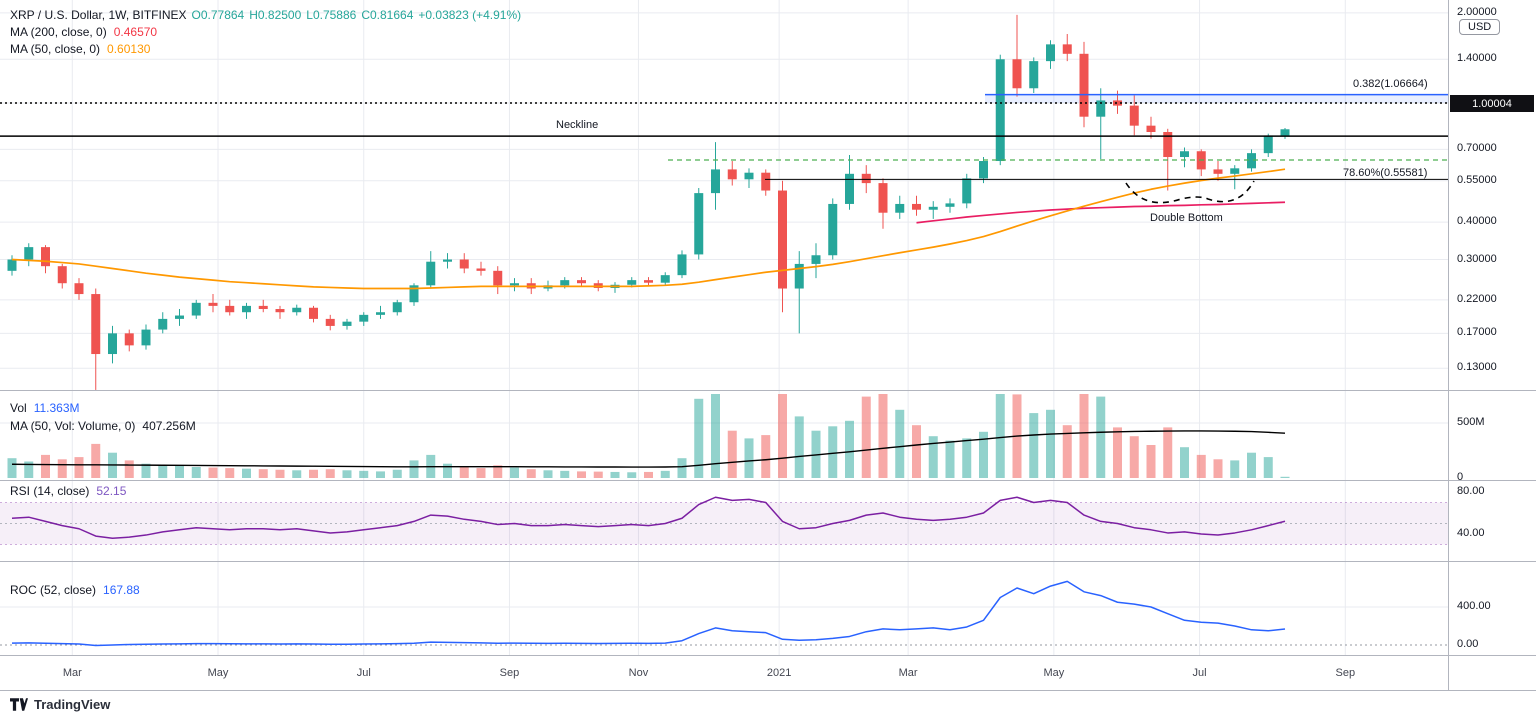  What do you see at coordinates (577, 125) in the screenshot?
I see `neckline-label: Neckline` at bounding box center [577, 125].